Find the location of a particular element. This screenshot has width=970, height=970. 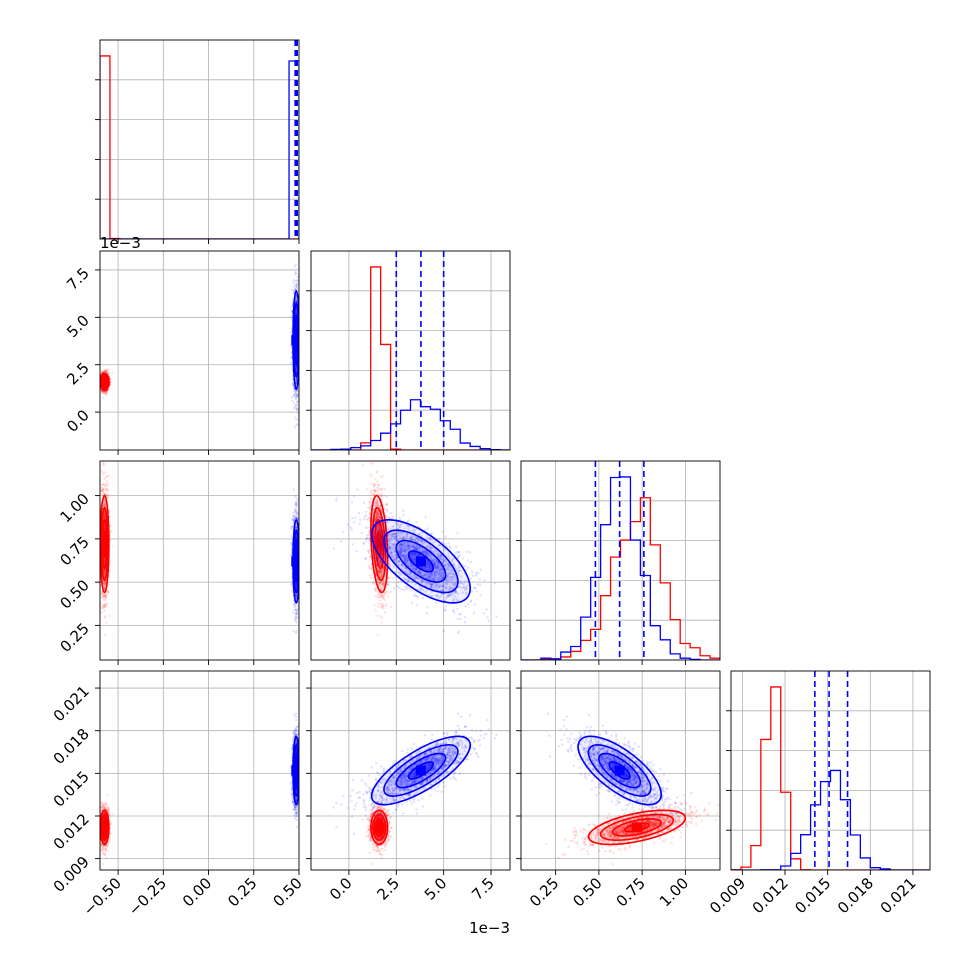

panel-1-0: 0.02.55.07.51e−3 is located at coordinates (182, 344).